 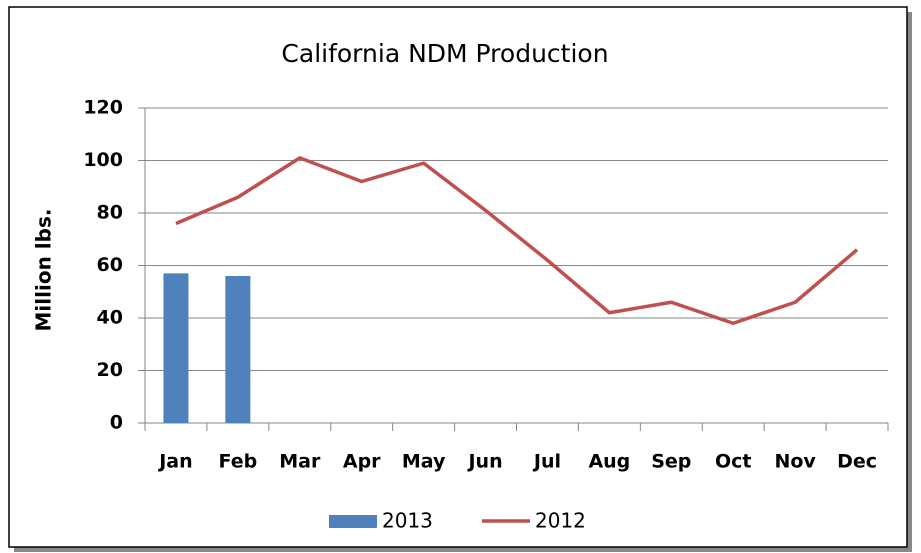 I want to click on x-tick-label: Apr, so click(x=362, y=462).